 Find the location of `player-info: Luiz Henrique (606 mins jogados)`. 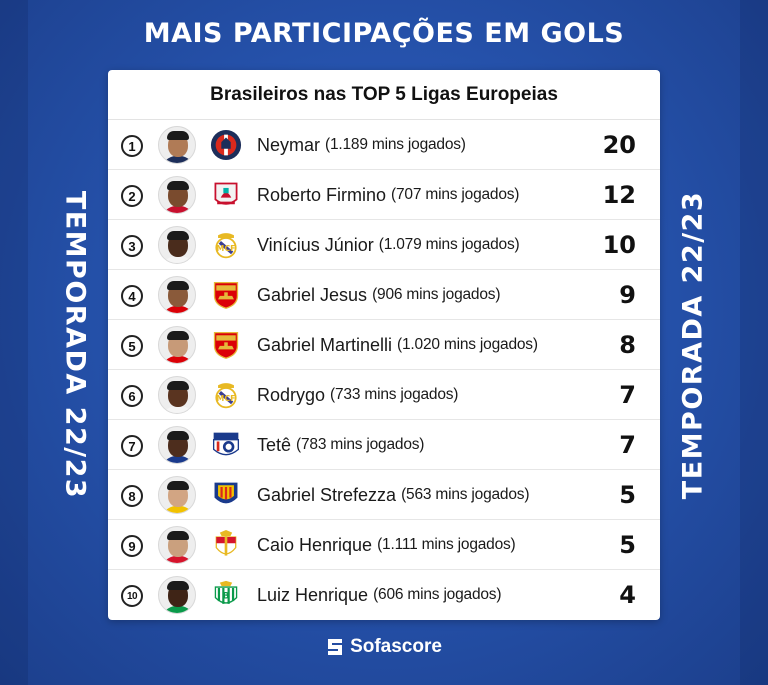

player-info: Luiz Henrique (606 mins jogados) is located at coordinates (379, 595).